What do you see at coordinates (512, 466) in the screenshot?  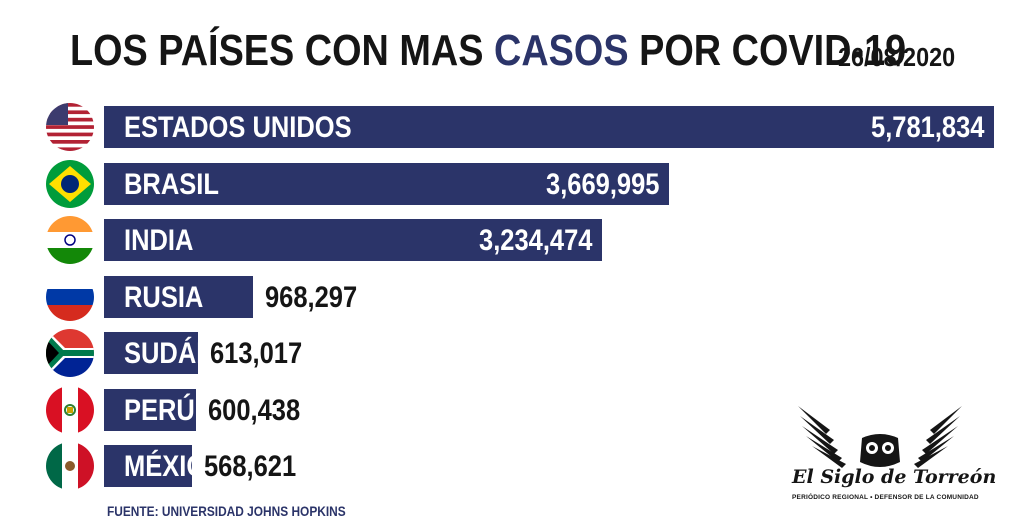 I see `bar-row: MÉXICO 568,621` at bounding box center [512, 466].